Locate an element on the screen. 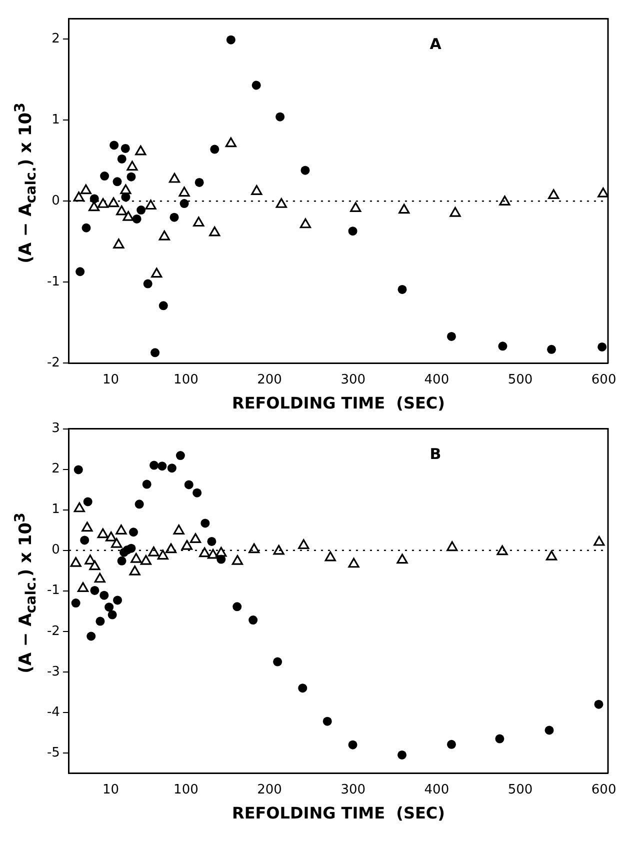  x-tick-label: 500 is located at coordinates (520, 790).